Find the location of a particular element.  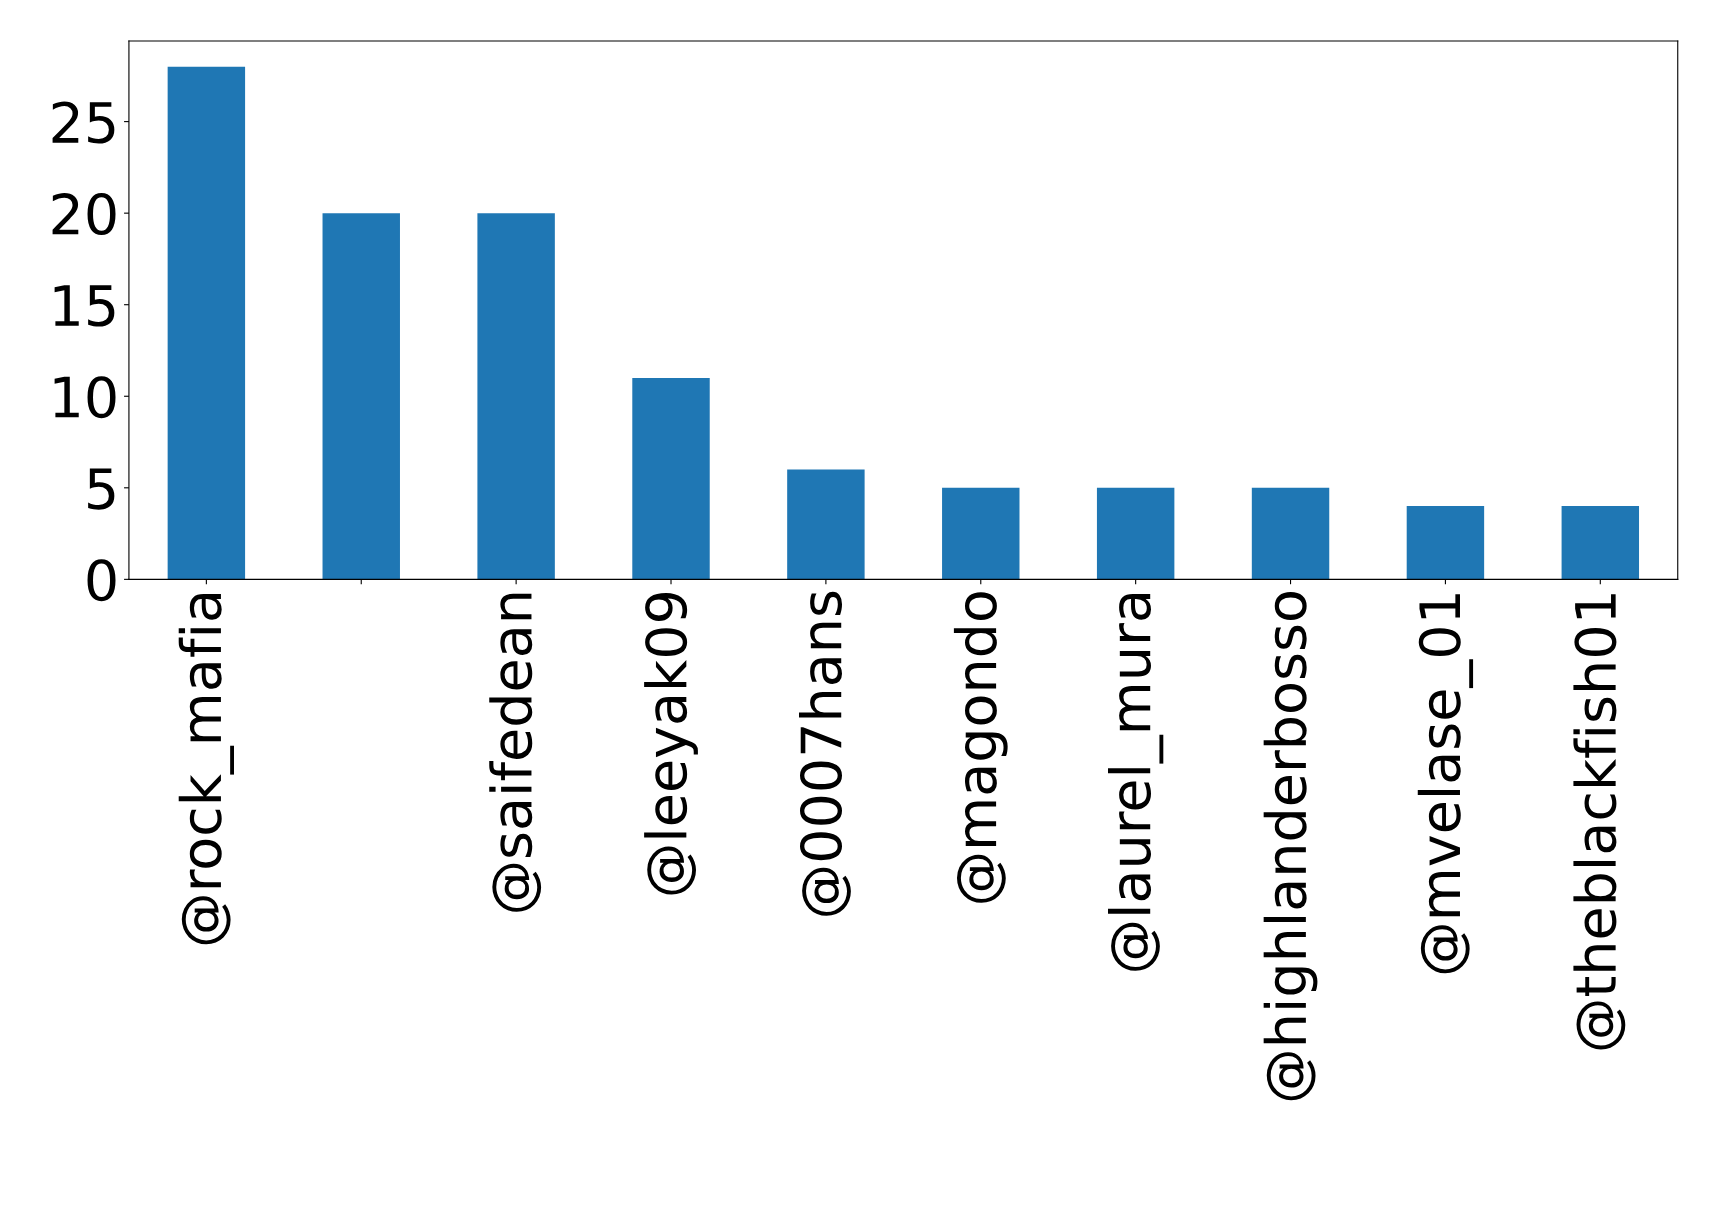

y-tick-label: 5 is located at coordinates (101, 489).